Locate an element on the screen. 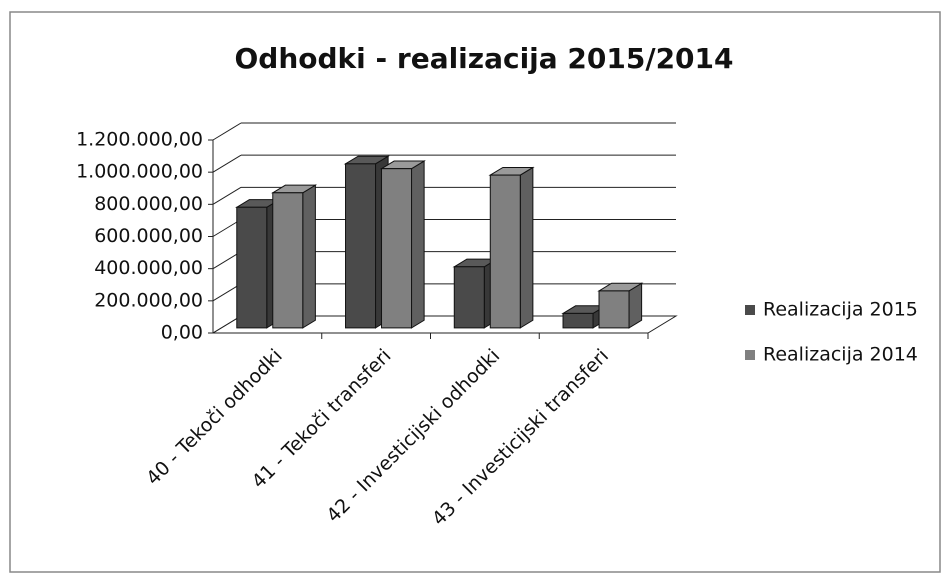 The height and width of the screenshot is (580, 948). y-tick-label: 1.000.000,00 is located at coordinates (139, 172).